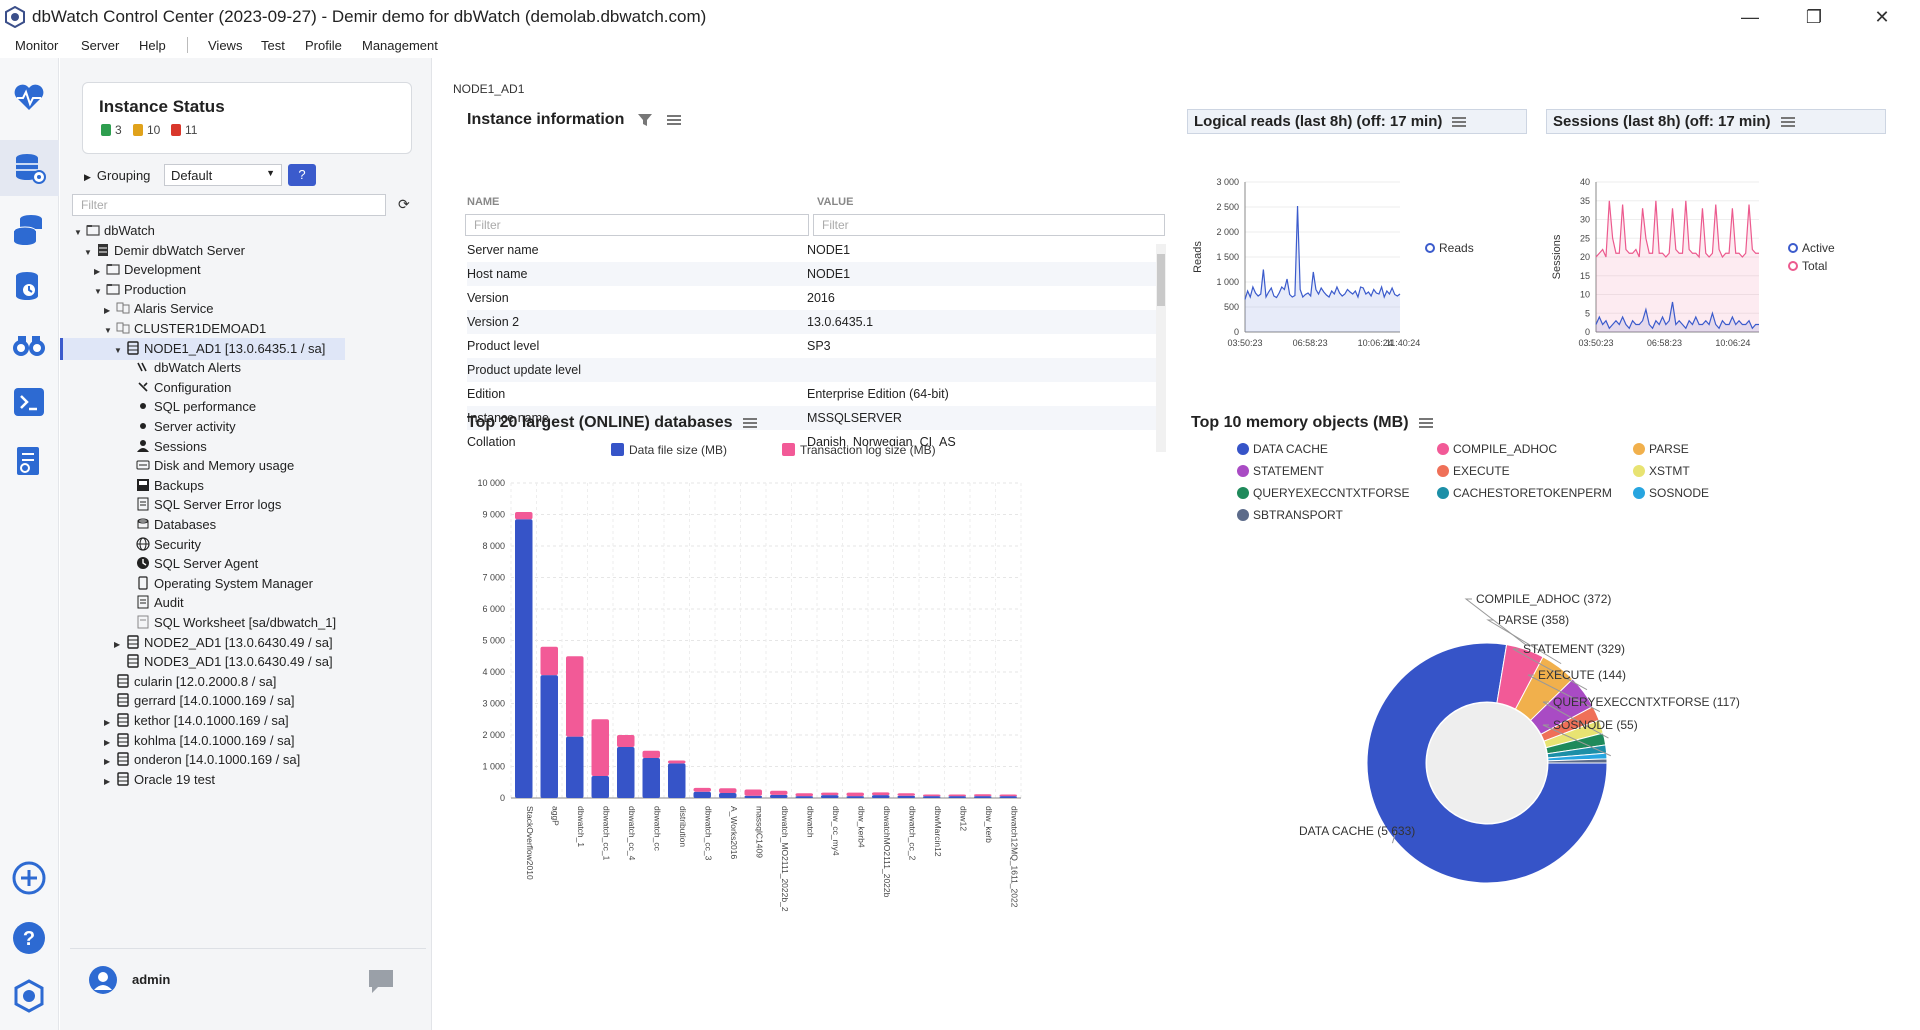 The height and width of the screenshot is (1030, 1920). I want to click on tree-item: Operating System Manager, so click(218, 584).